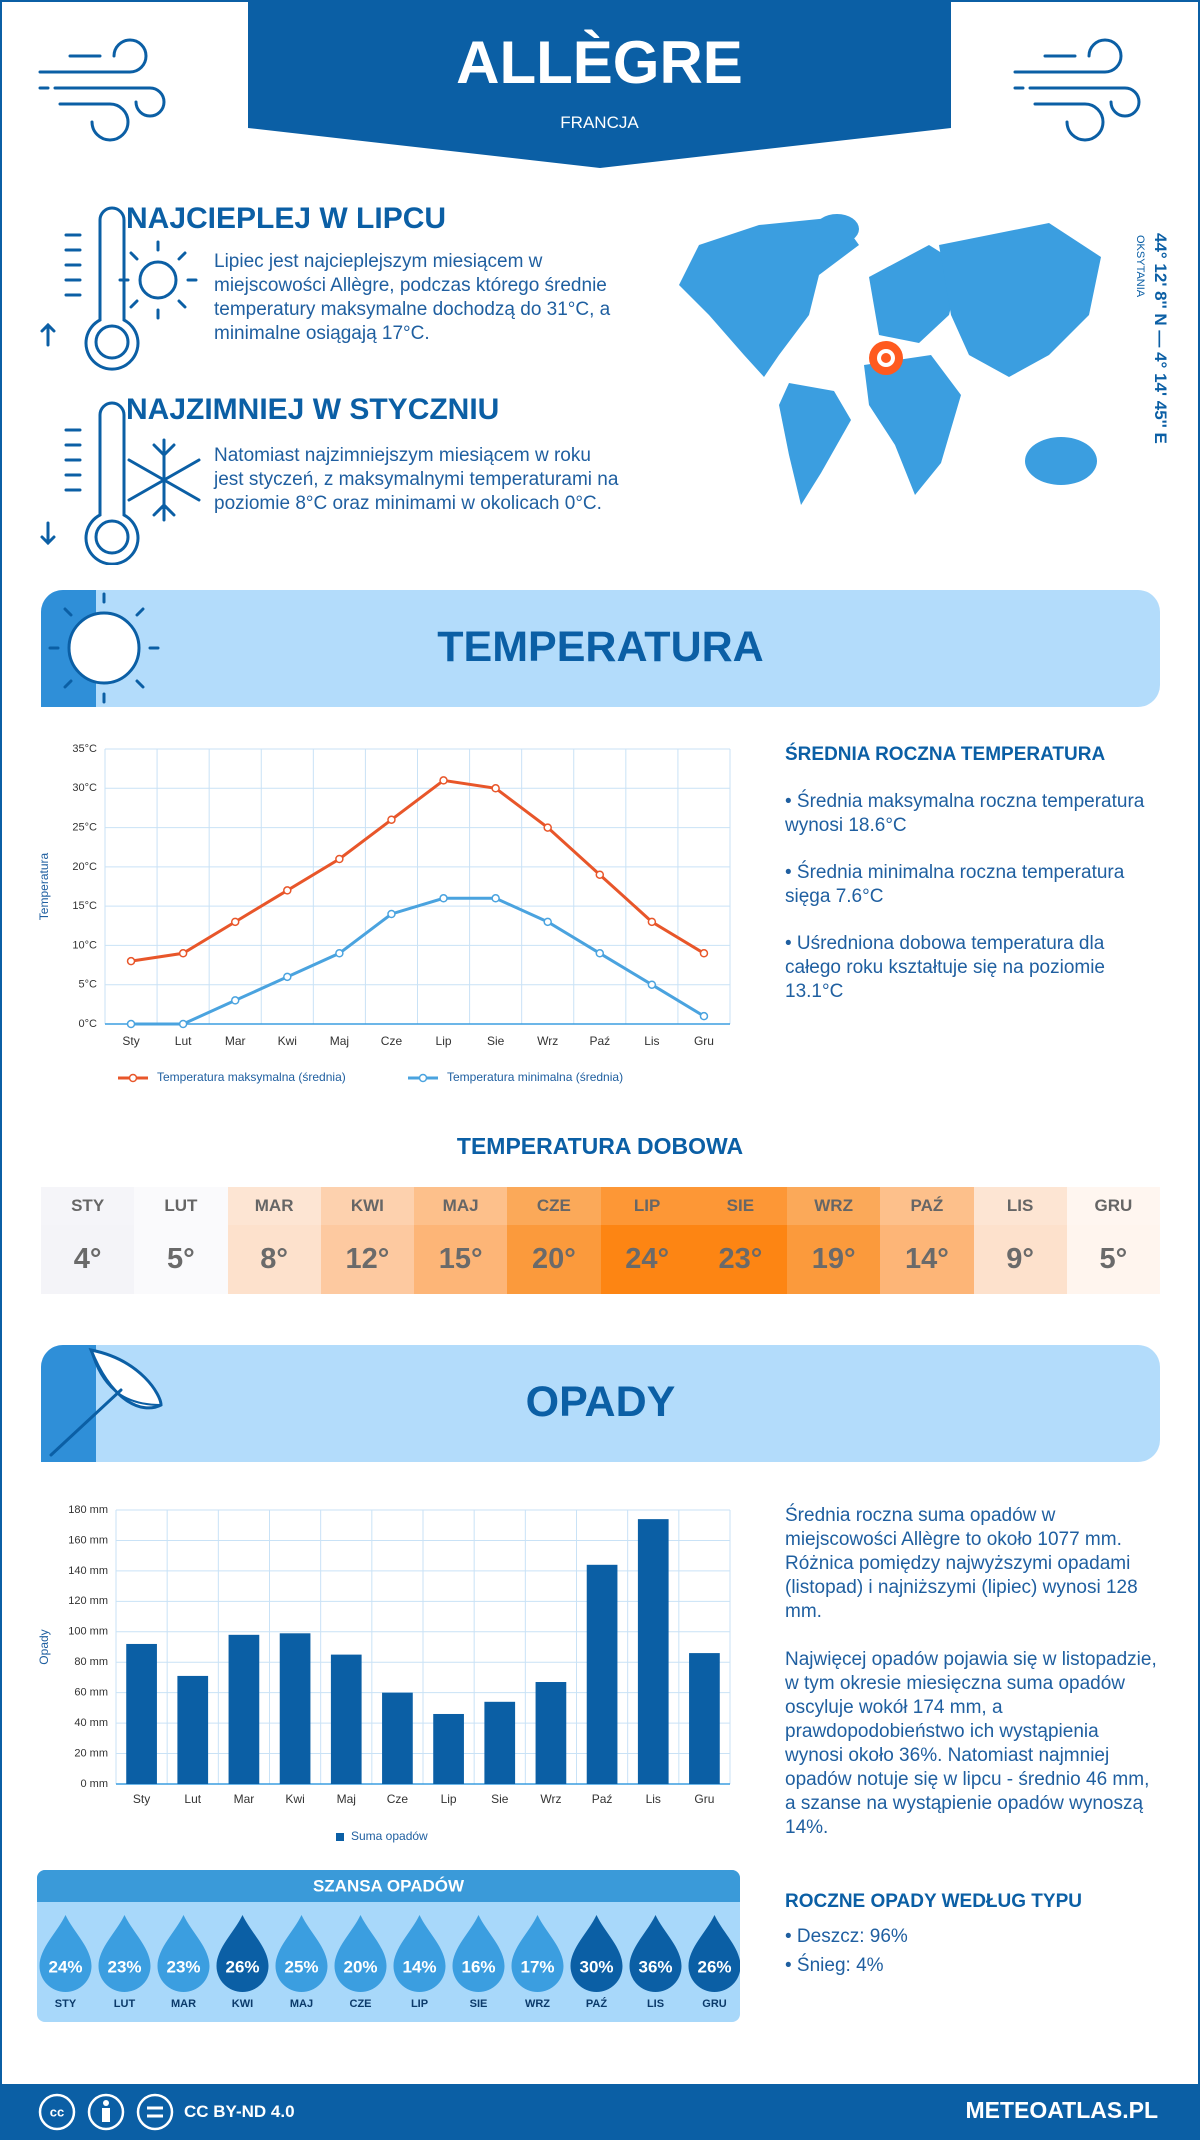  Describe the element at coordinates (651, 1041) in the screenshot. I see `x-tick-label: Lis` at that location.